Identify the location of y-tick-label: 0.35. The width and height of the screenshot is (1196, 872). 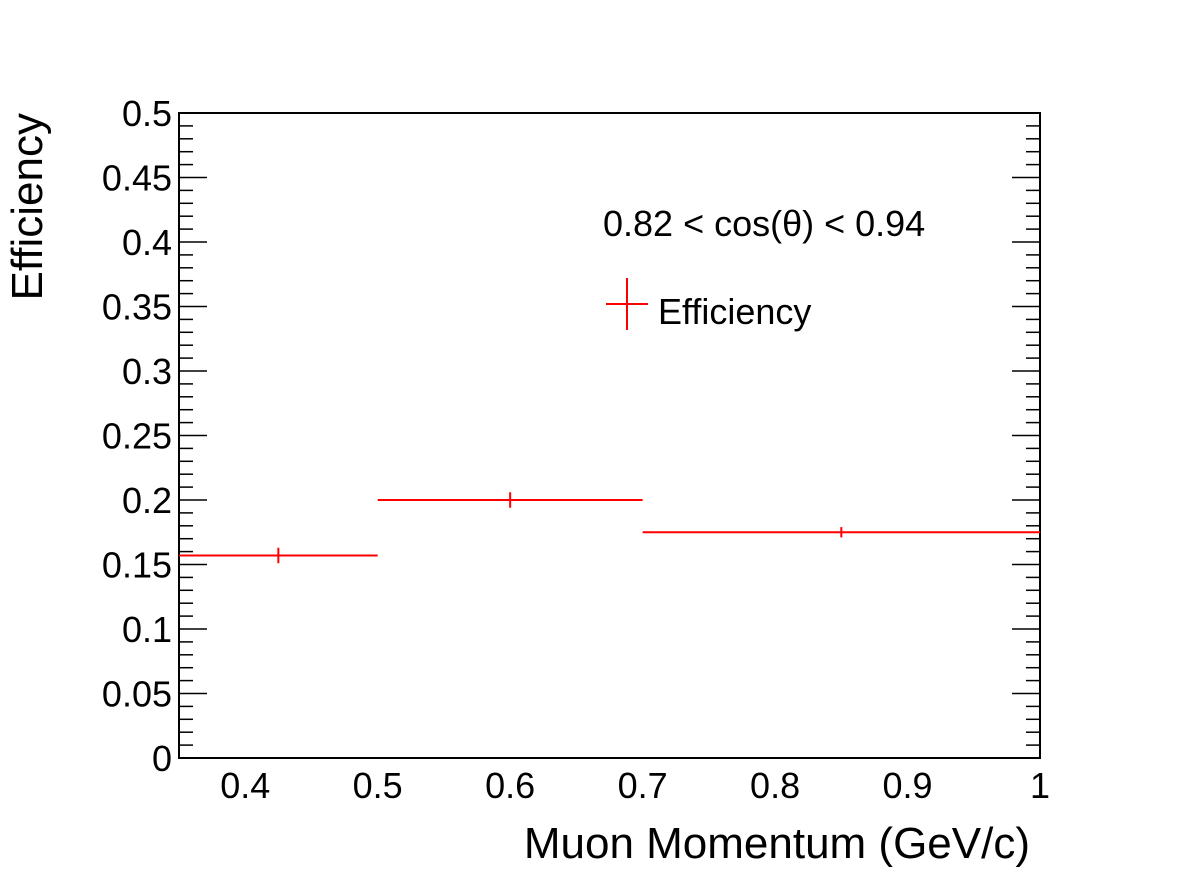
(137, 307).